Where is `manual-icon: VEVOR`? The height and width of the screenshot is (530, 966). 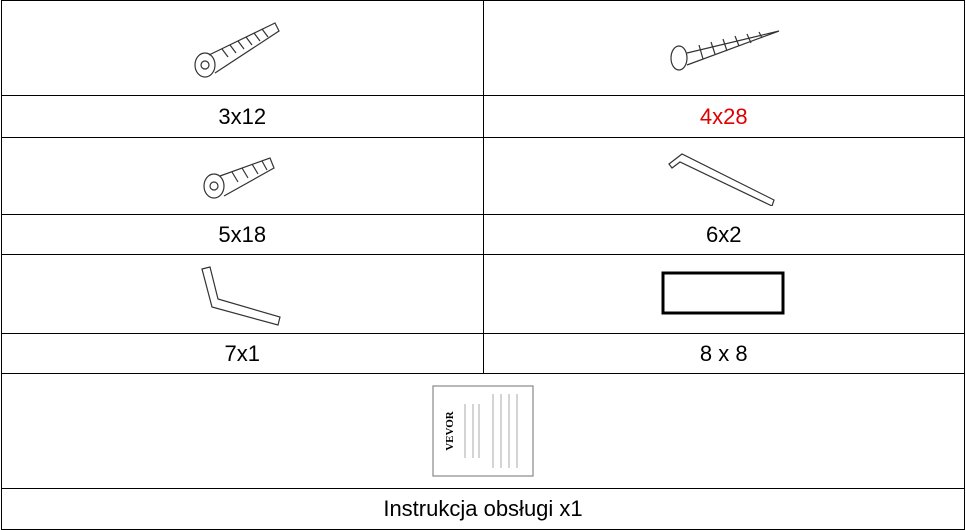
manual-icon: VEVOR is located at coordinates (483, 431).